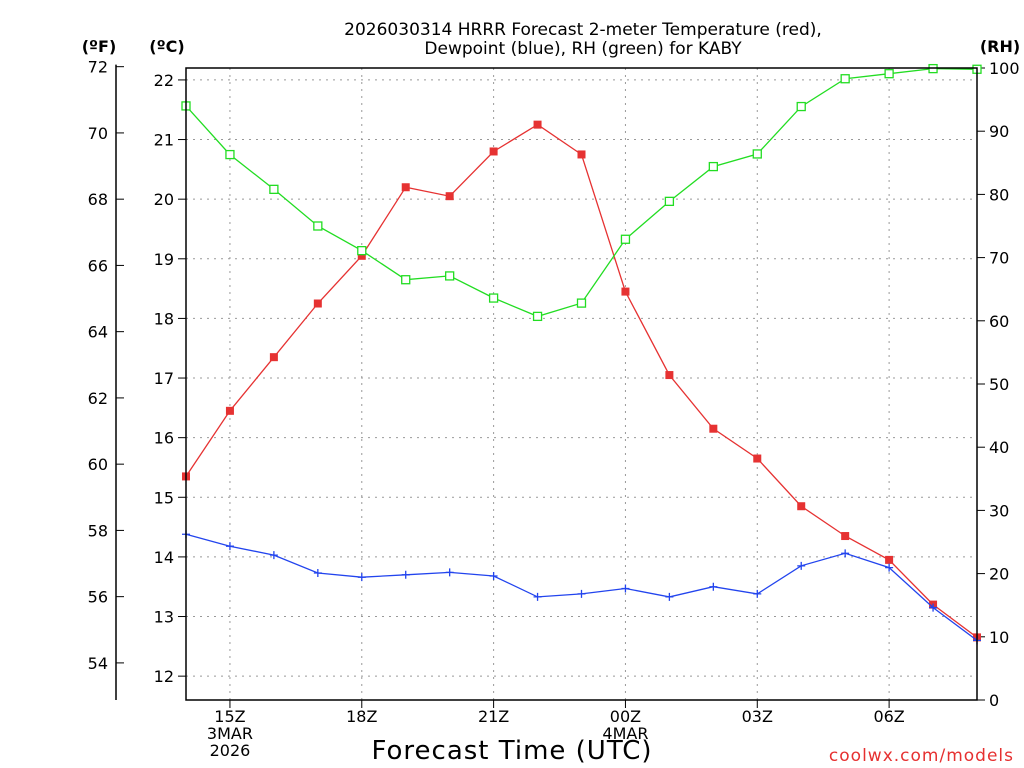 This screenshot has height=768, width=1024. I want to click on rh-tick-label: 40, so click(999, 447).